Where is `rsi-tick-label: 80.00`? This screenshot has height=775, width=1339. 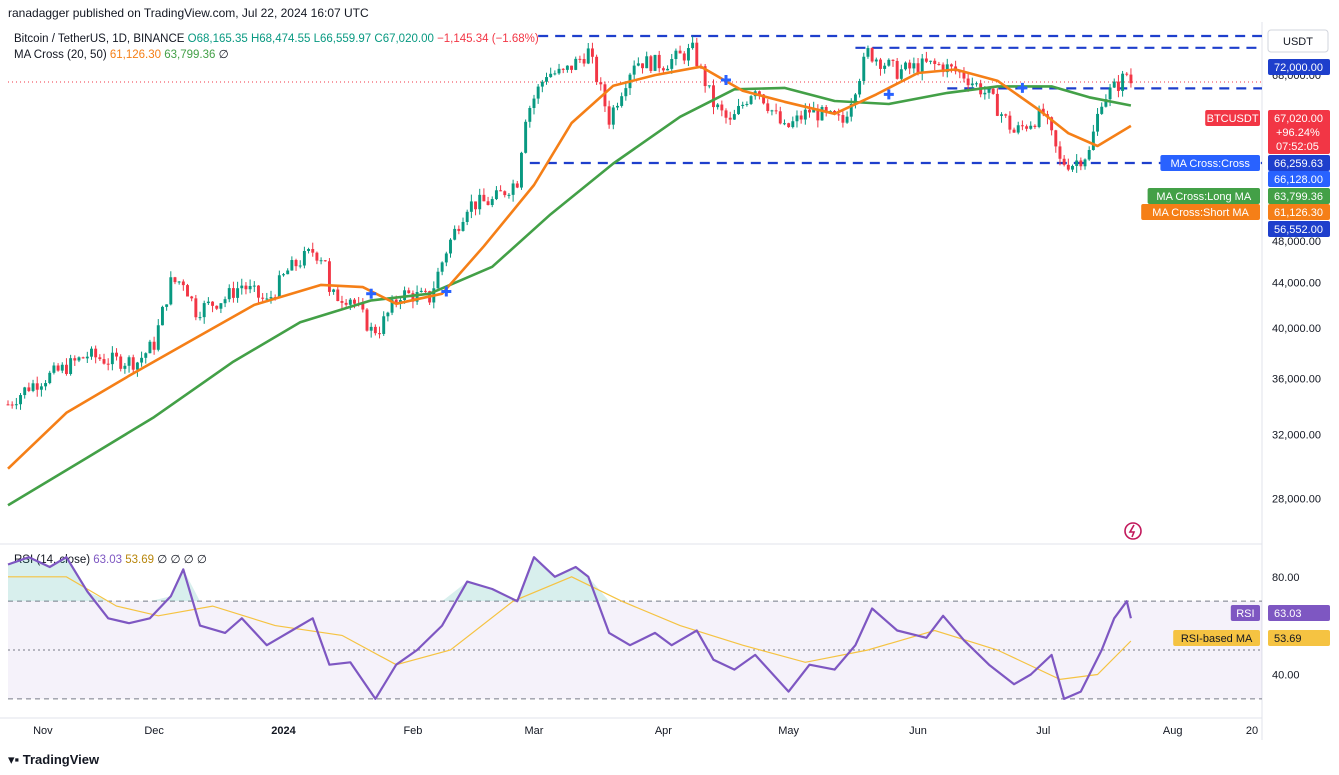 rsi-tick-label: 80.00 is located at coordinates (1286, 578).